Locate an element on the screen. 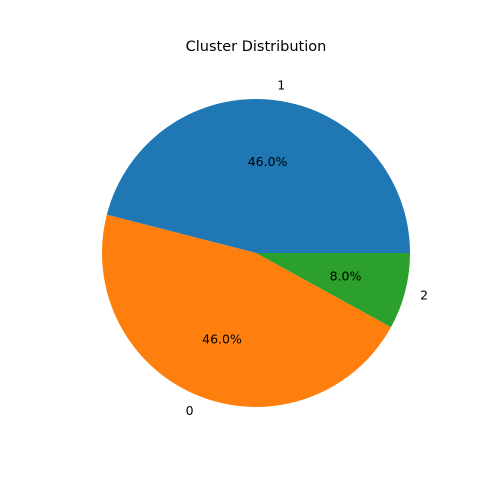 The height and width of the screenshot is (500, 500). pie-category-label-0: 0 is located at coordinates (190, 410).